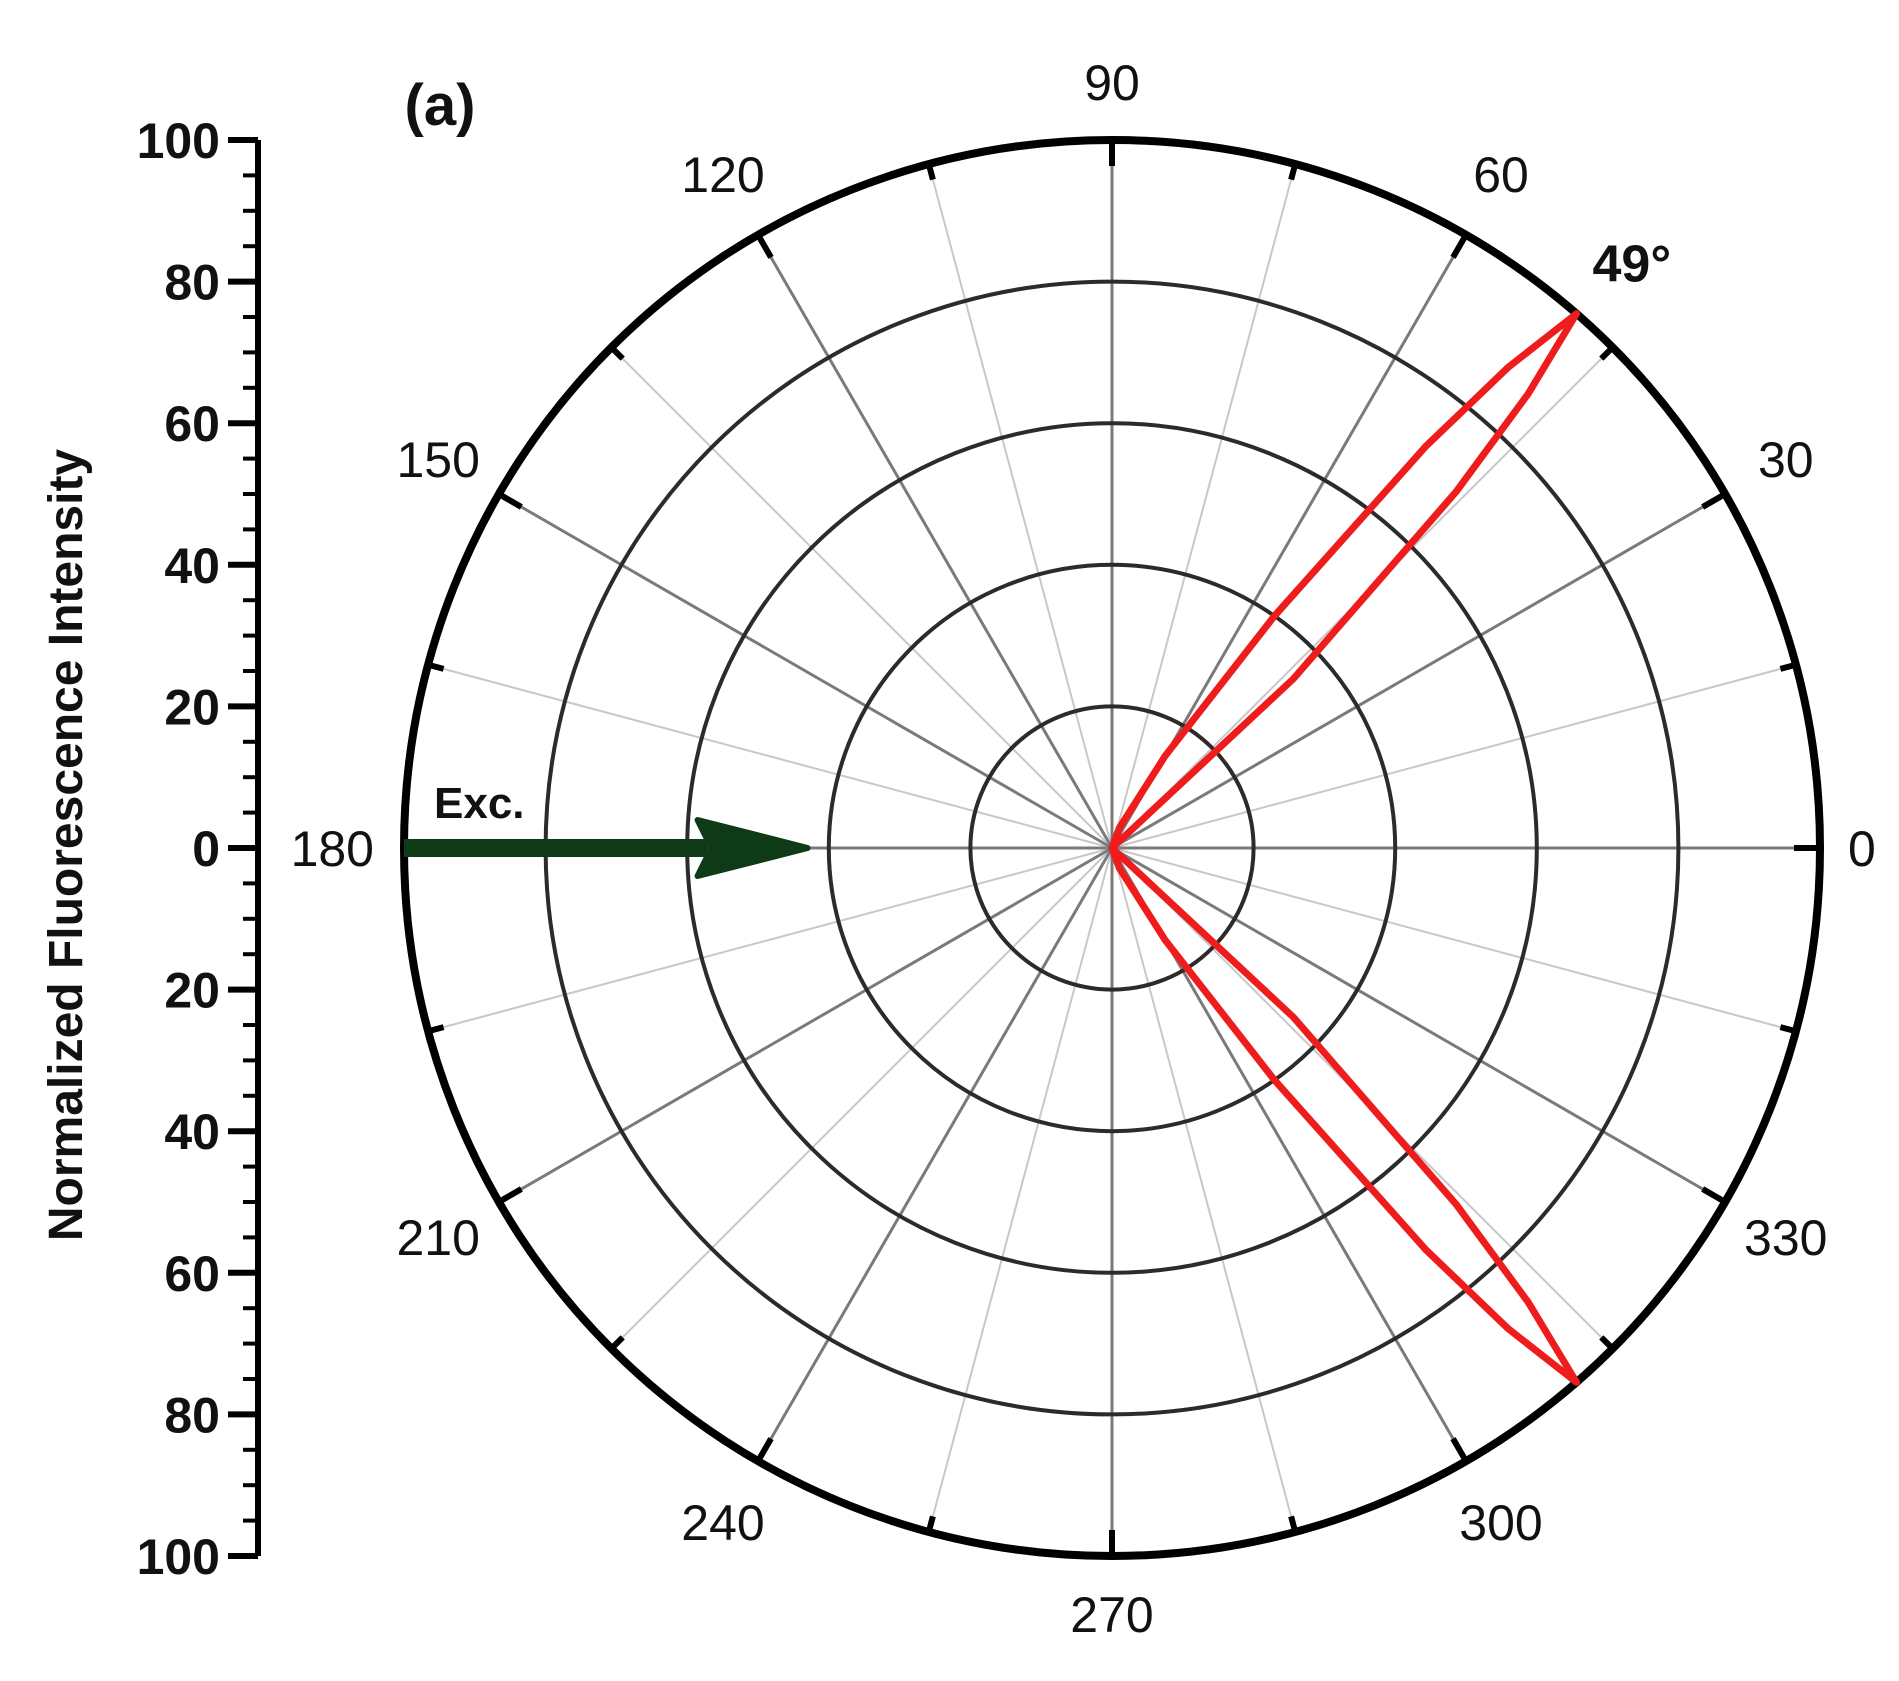 Image resolution: width=1899 pixels, height=1681 pixels. What do you see at coordinates (438, 460) in the screenshot?
I see `angle-label: 150` at bounding box center [438, 460].